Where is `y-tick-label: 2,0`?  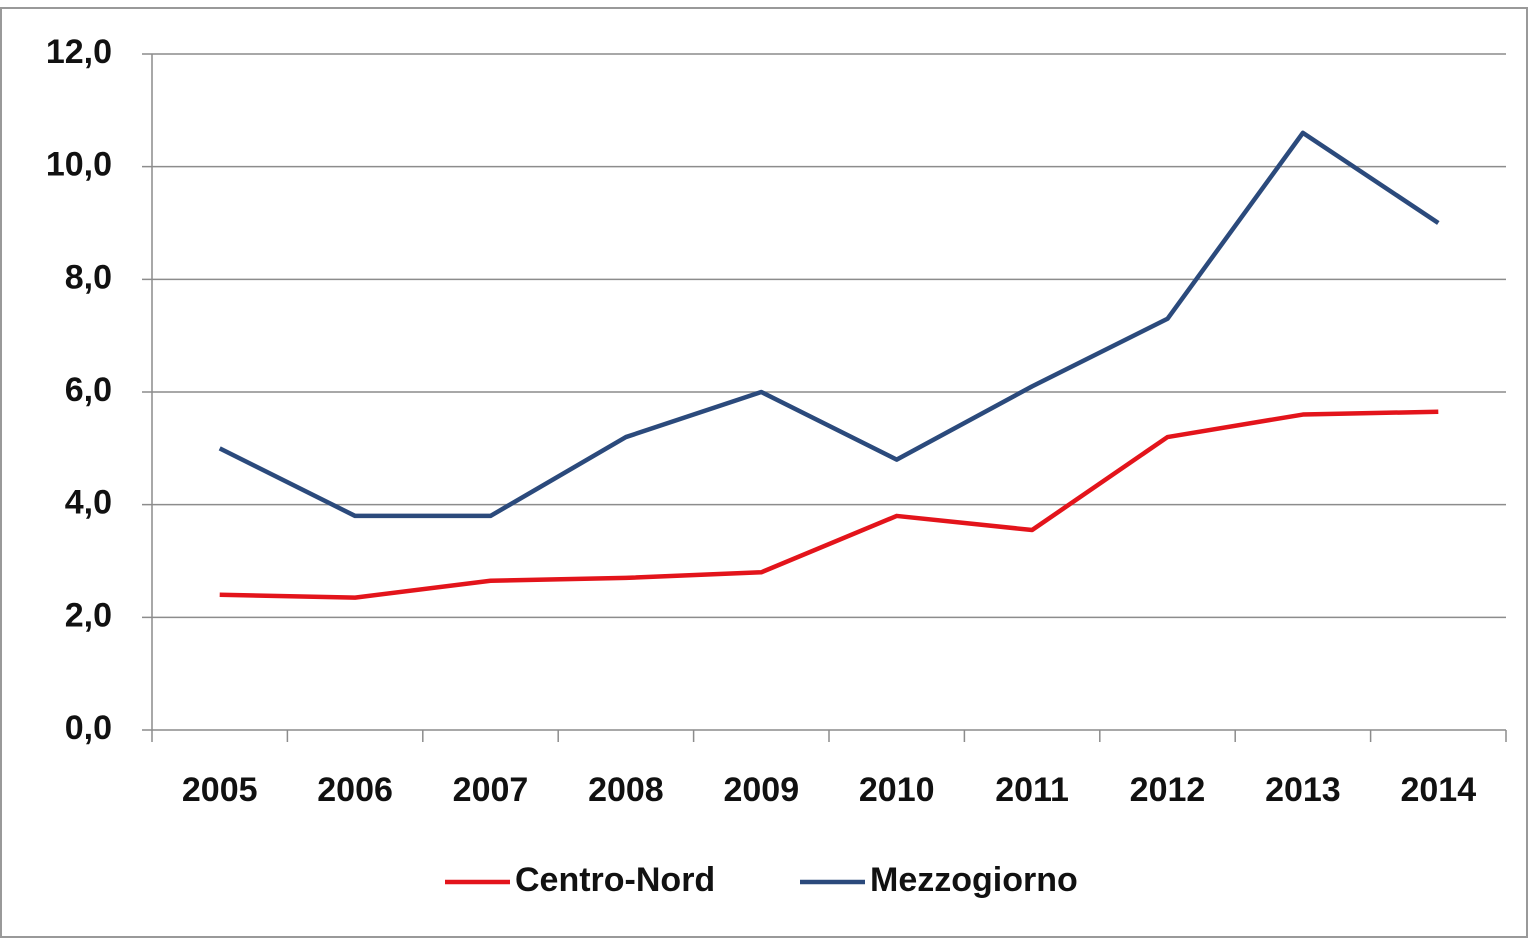
y-tick-label: 2,0 is located at coordinates (88, 615).